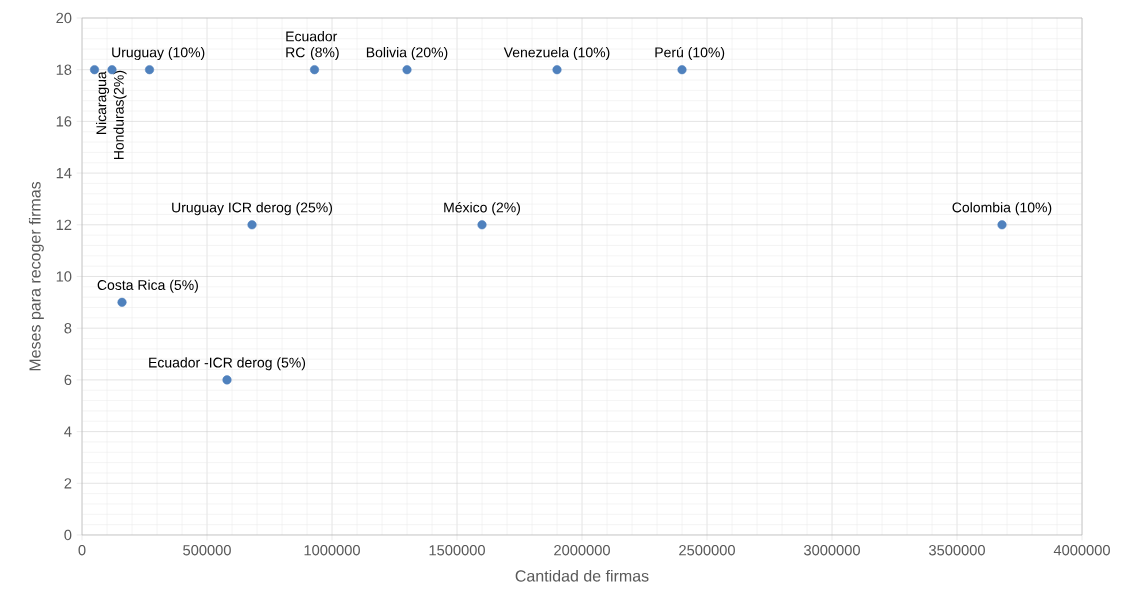 The image size is (1136, 609). I want to click on y-tick-label: 18, so click(64, 69).